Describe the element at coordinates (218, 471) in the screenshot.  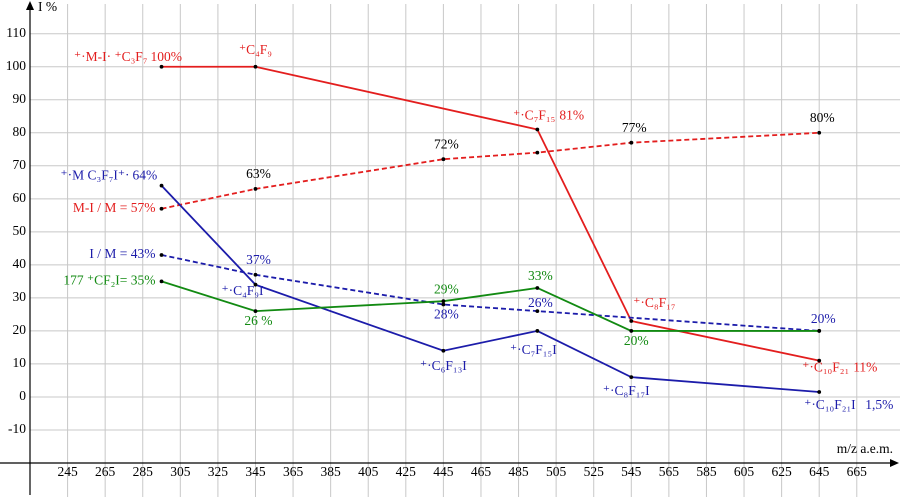
I see `x-tick-label: 325` at that location.